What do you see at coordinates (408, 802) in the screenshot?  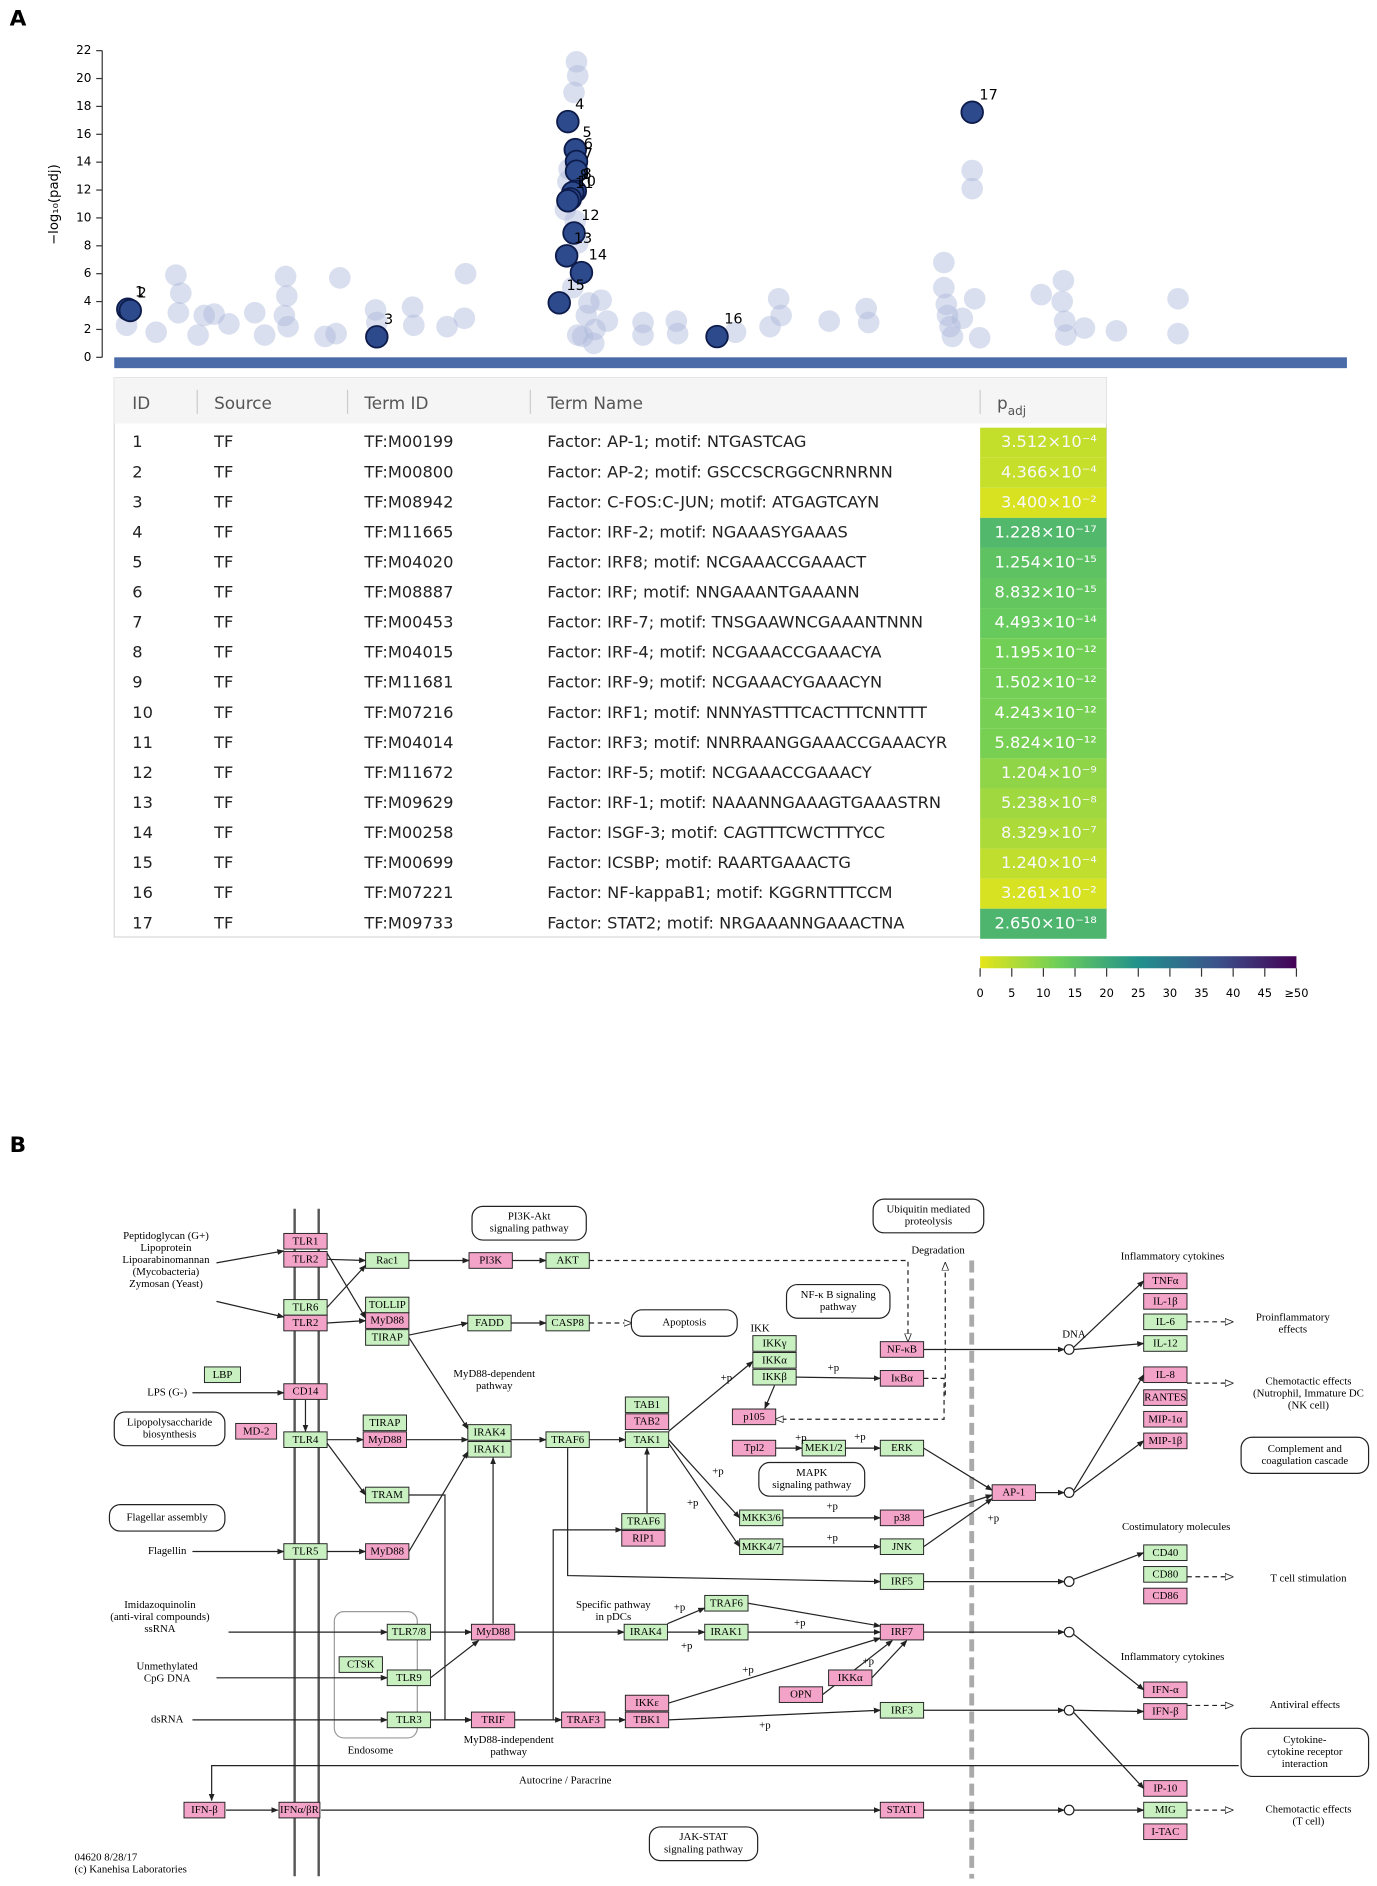 I see `table-cell: TF:M09629` at bounding box center [408, 802].